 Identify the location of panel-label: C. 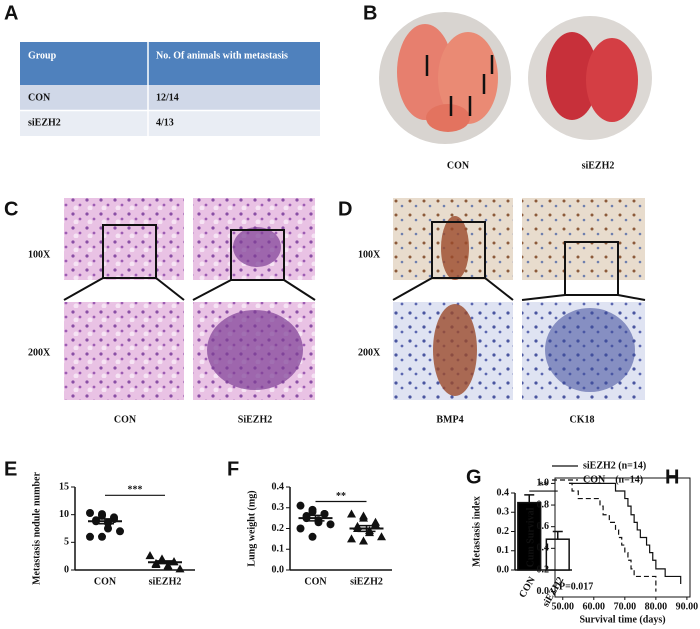
(11, 209).